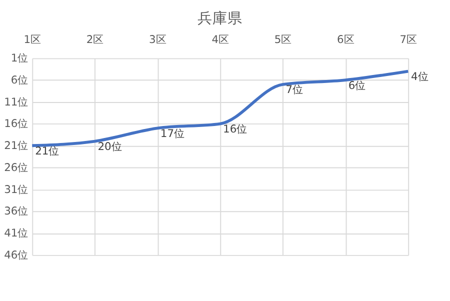 This screenshot has width=450, height=301. I want to click on y-tick-label: 36位, so click(16, 211).